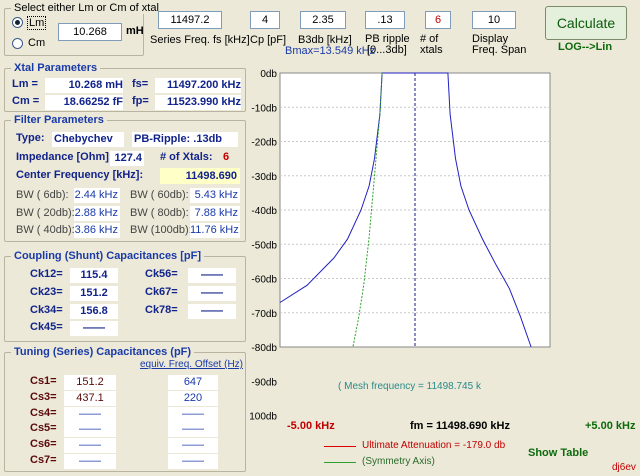 Image resolution: width=640 pixels, height=476 pixels. What do you see at coordinates (159, 195) in the screenshot?
I see `bw-label: BW ( 60db):` at bounding box center [159, 195].